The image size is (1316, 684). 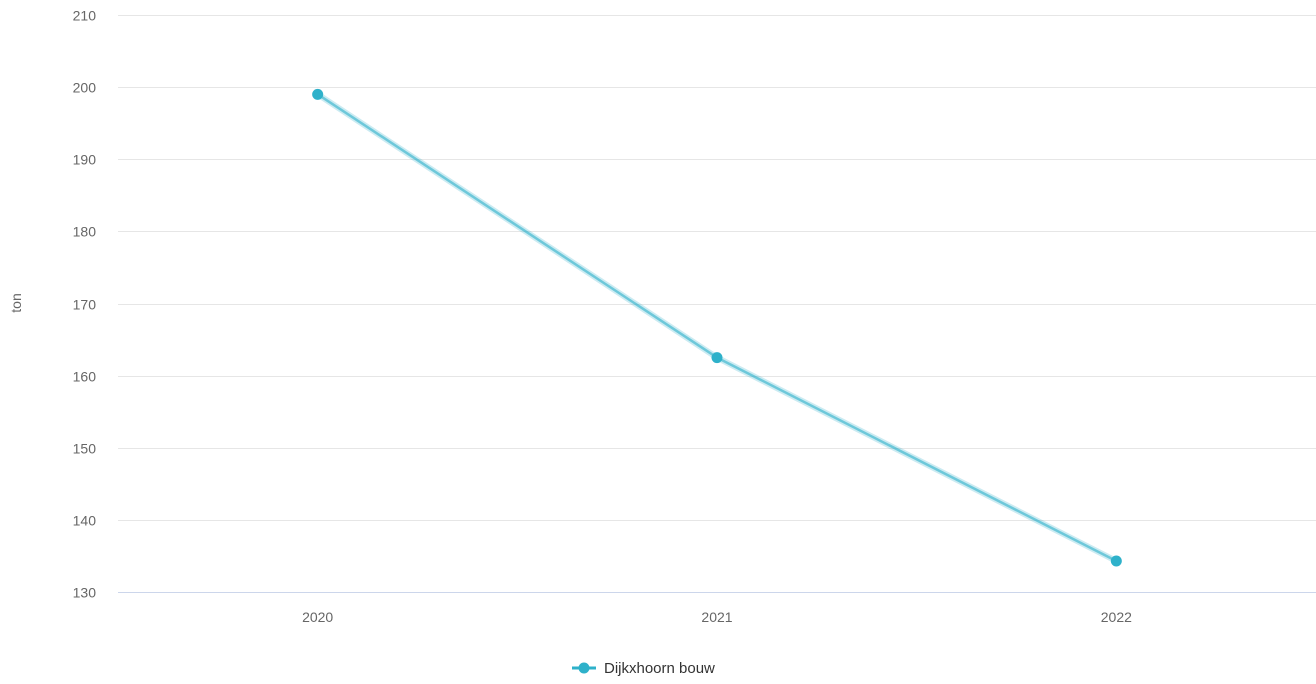 I want to click on data-point-2021, so click(x=717, y=358).